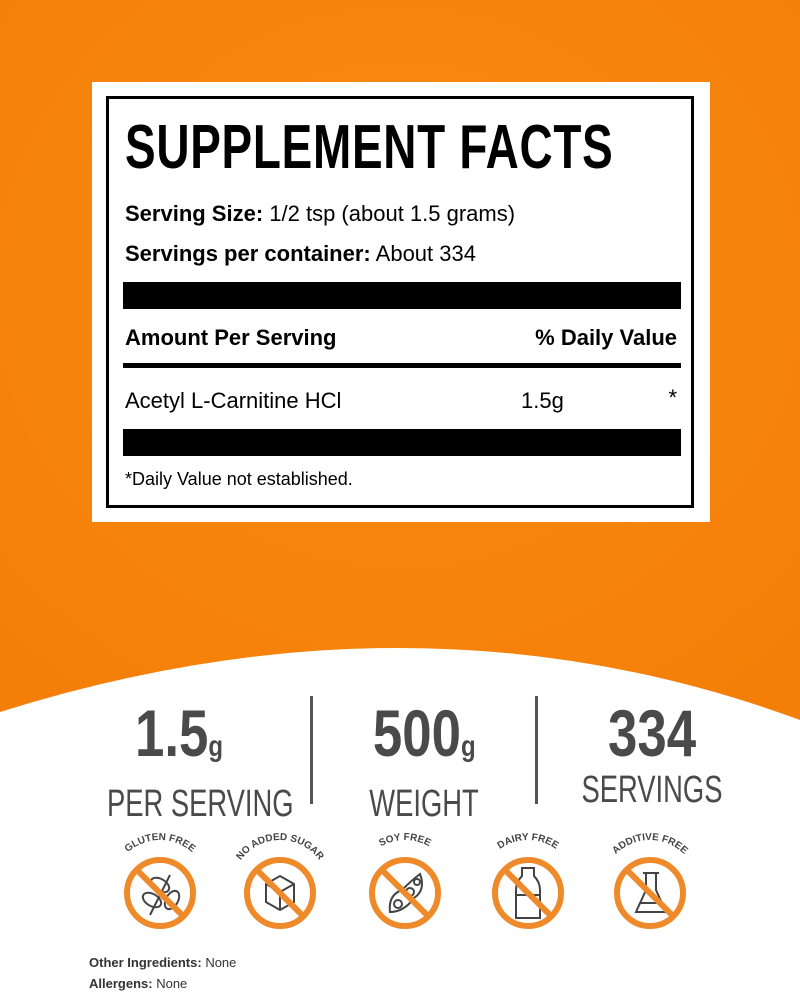 This screenshot has width=800, height=994. Describe the element at coordinates (200, 760) in the screenshot. I see `stat-per-serving: 1.5g PER SERVING` at that location.